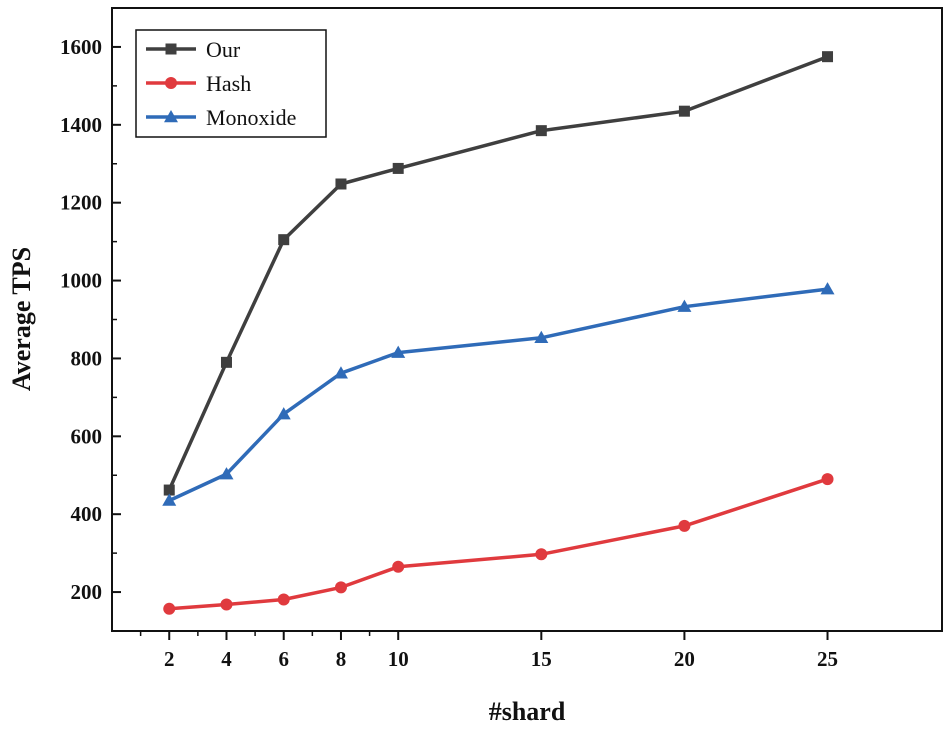  I want to click on series-hash, so click(498, 544).